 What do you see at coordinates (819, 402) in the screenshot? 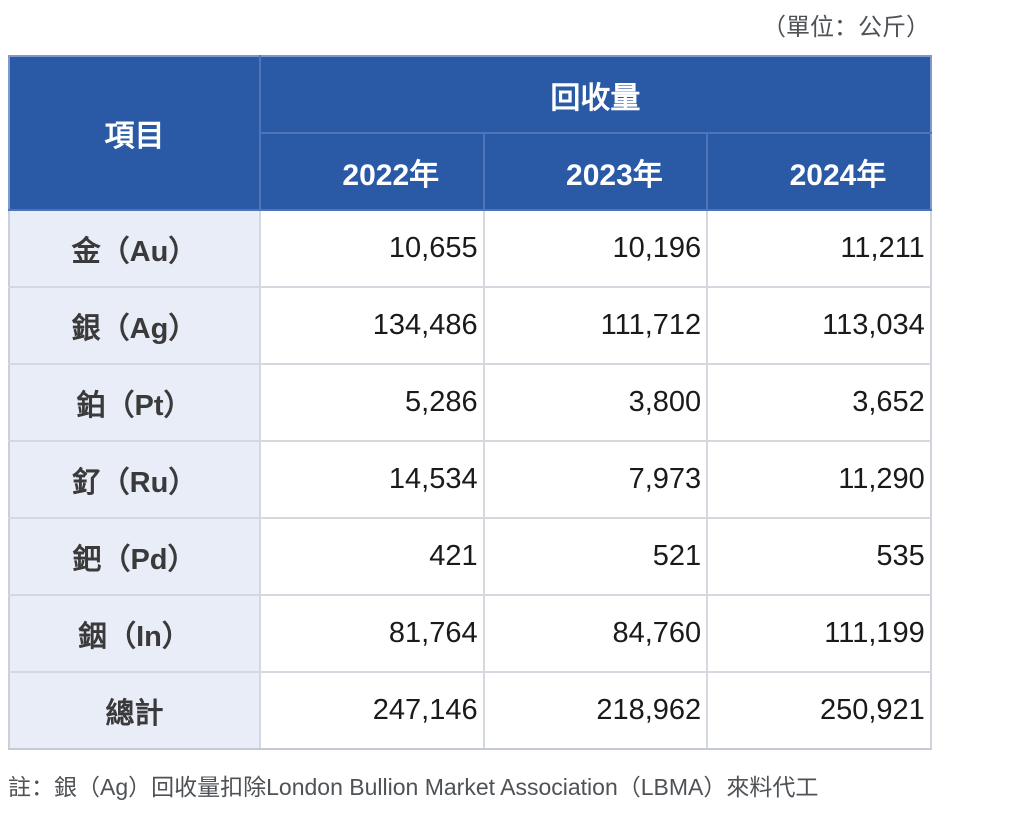
I see `value-cell: 3,652` at bounding box center [819, 402].